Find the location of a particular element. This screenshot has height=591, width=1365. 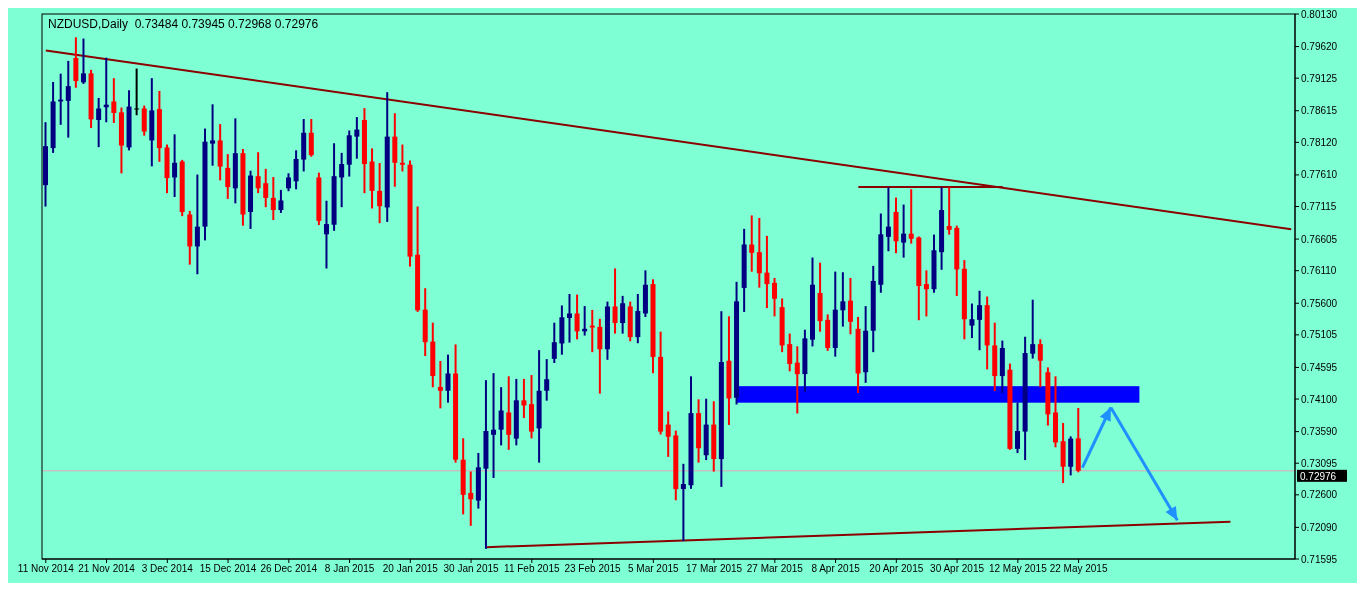

x-tick-label: 30 Jan 2015 is located at coordinates (471, 569).